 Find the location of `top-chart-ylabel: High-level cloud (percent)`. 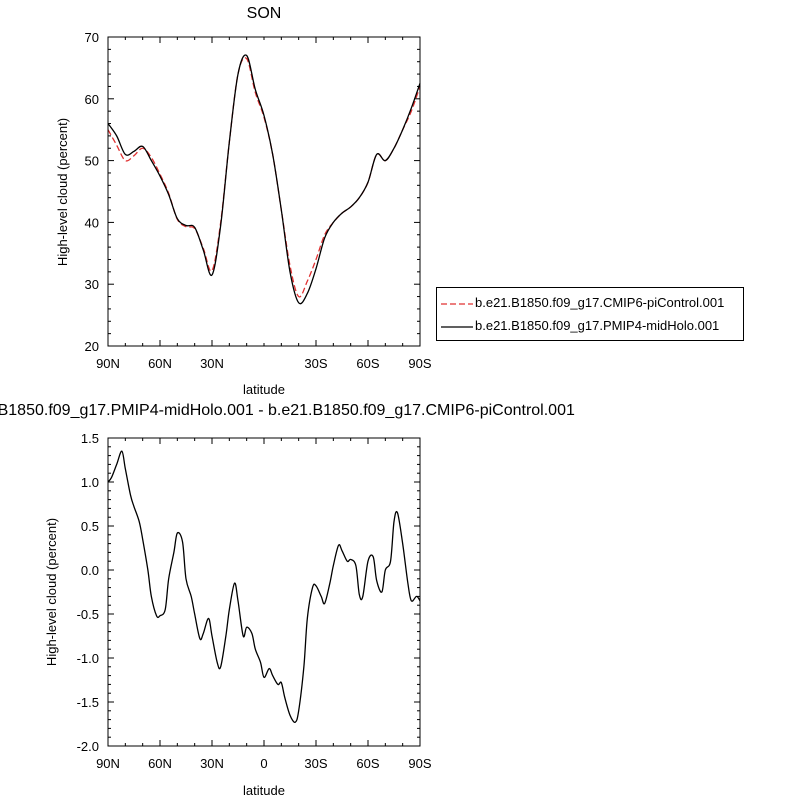

top-chart-ylabel: High-level cloud (percent) is located at coordinates (62, 192).